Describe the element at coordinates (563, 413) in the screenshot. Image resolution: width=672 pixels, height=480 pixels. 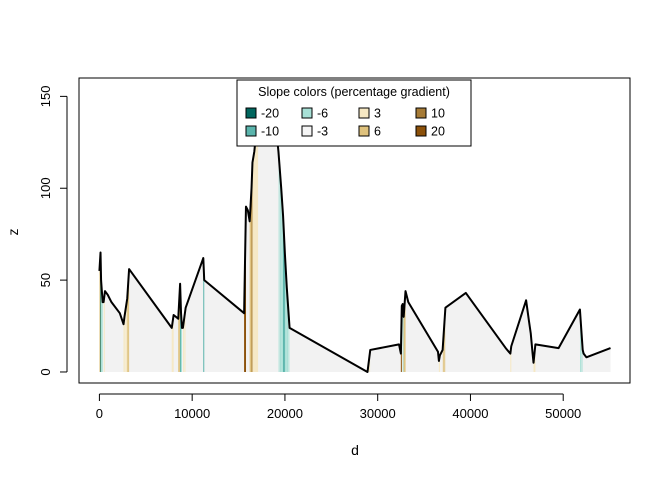
I see `x-tick-label: 50000` at that location.